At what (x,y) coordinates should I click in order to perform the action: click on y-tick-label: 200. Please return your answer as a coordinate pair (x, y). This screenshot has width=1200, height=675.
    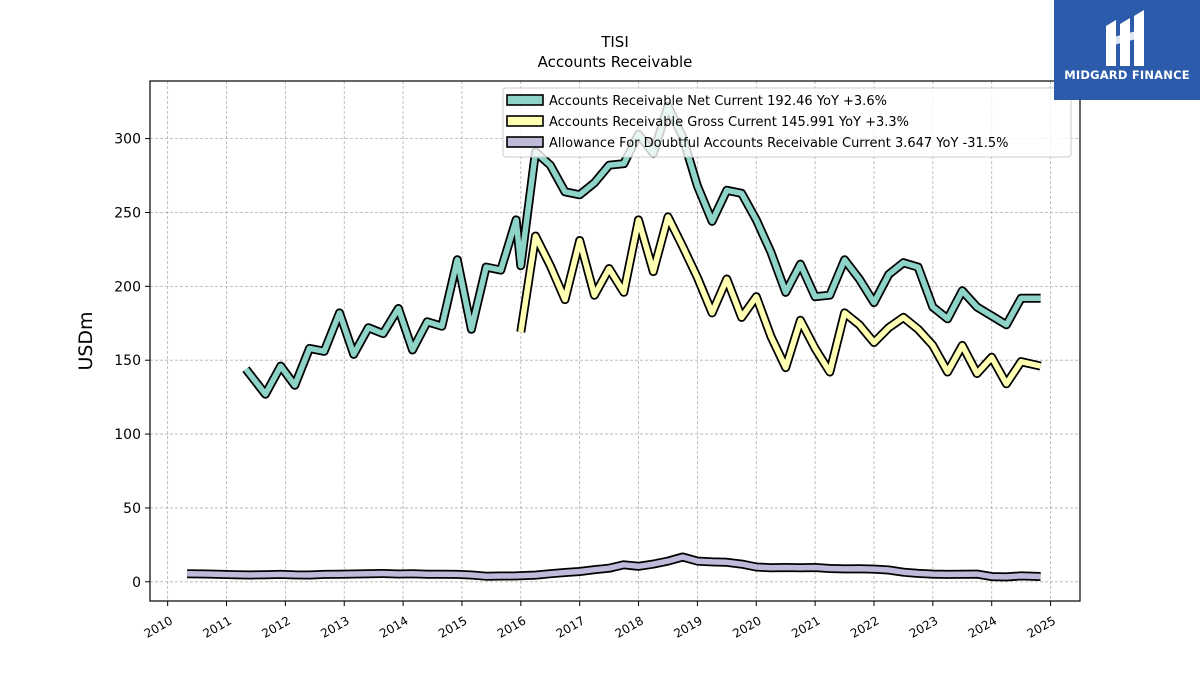
    Looking at the image, I should click on (127, 287).